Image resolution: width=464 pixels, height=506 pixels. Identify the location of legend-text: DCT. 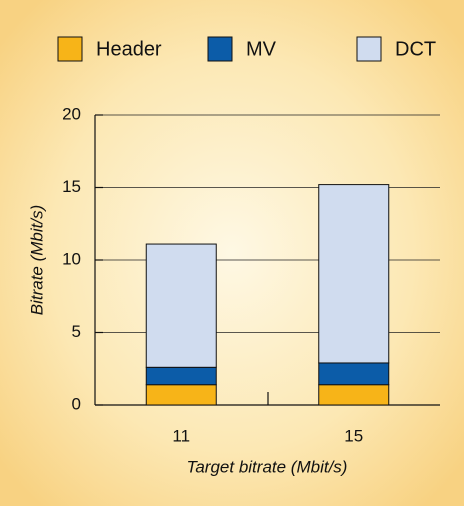
(415, 49).